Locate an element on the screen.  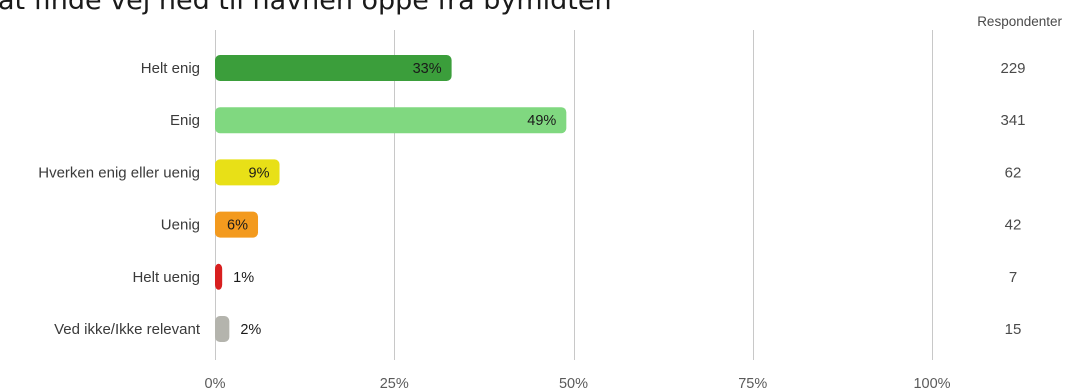
respondent-count: 62 is located at coordinates (1013, 172).